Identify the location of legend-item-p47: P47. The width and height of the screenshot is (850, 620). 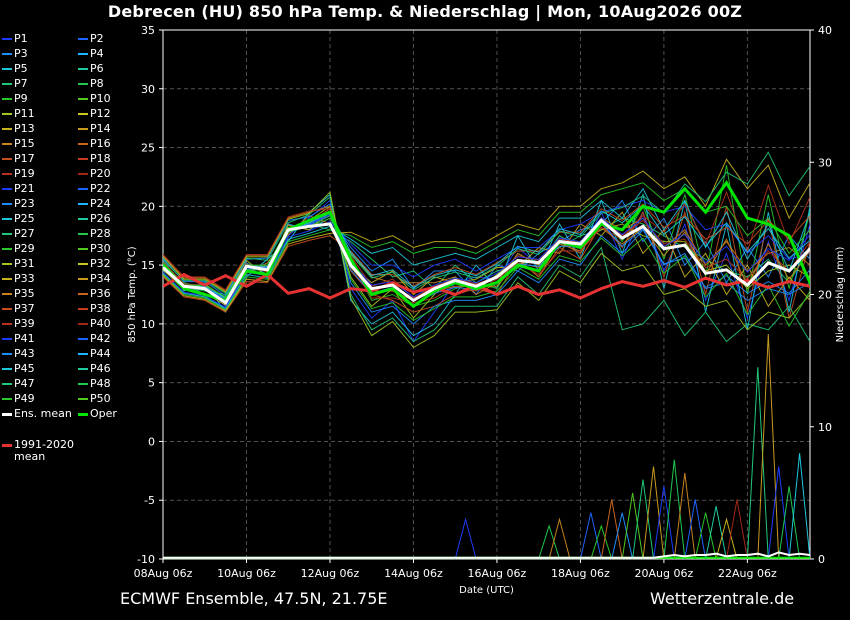
(18, 383).